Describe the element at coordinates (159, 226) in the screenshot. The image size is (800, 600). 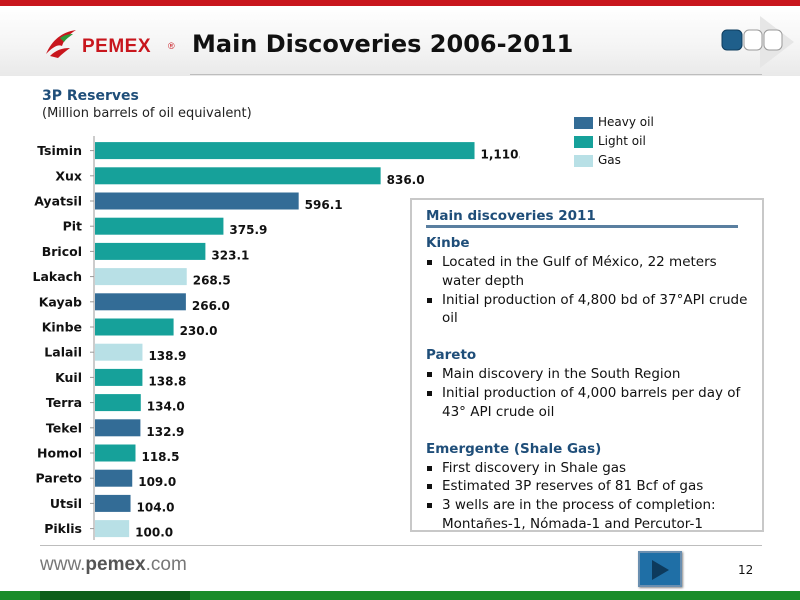
I see `bar-pit` at that location.